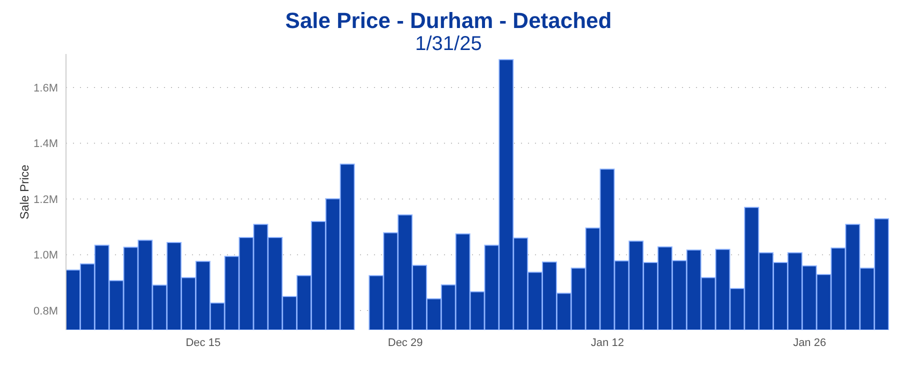 This screenshot has height=366, width=897. What do you see at coordinates (809, 342) in the screenshot?
I see `x-tick-label: Jan 26` at bounding box center [809, 342].